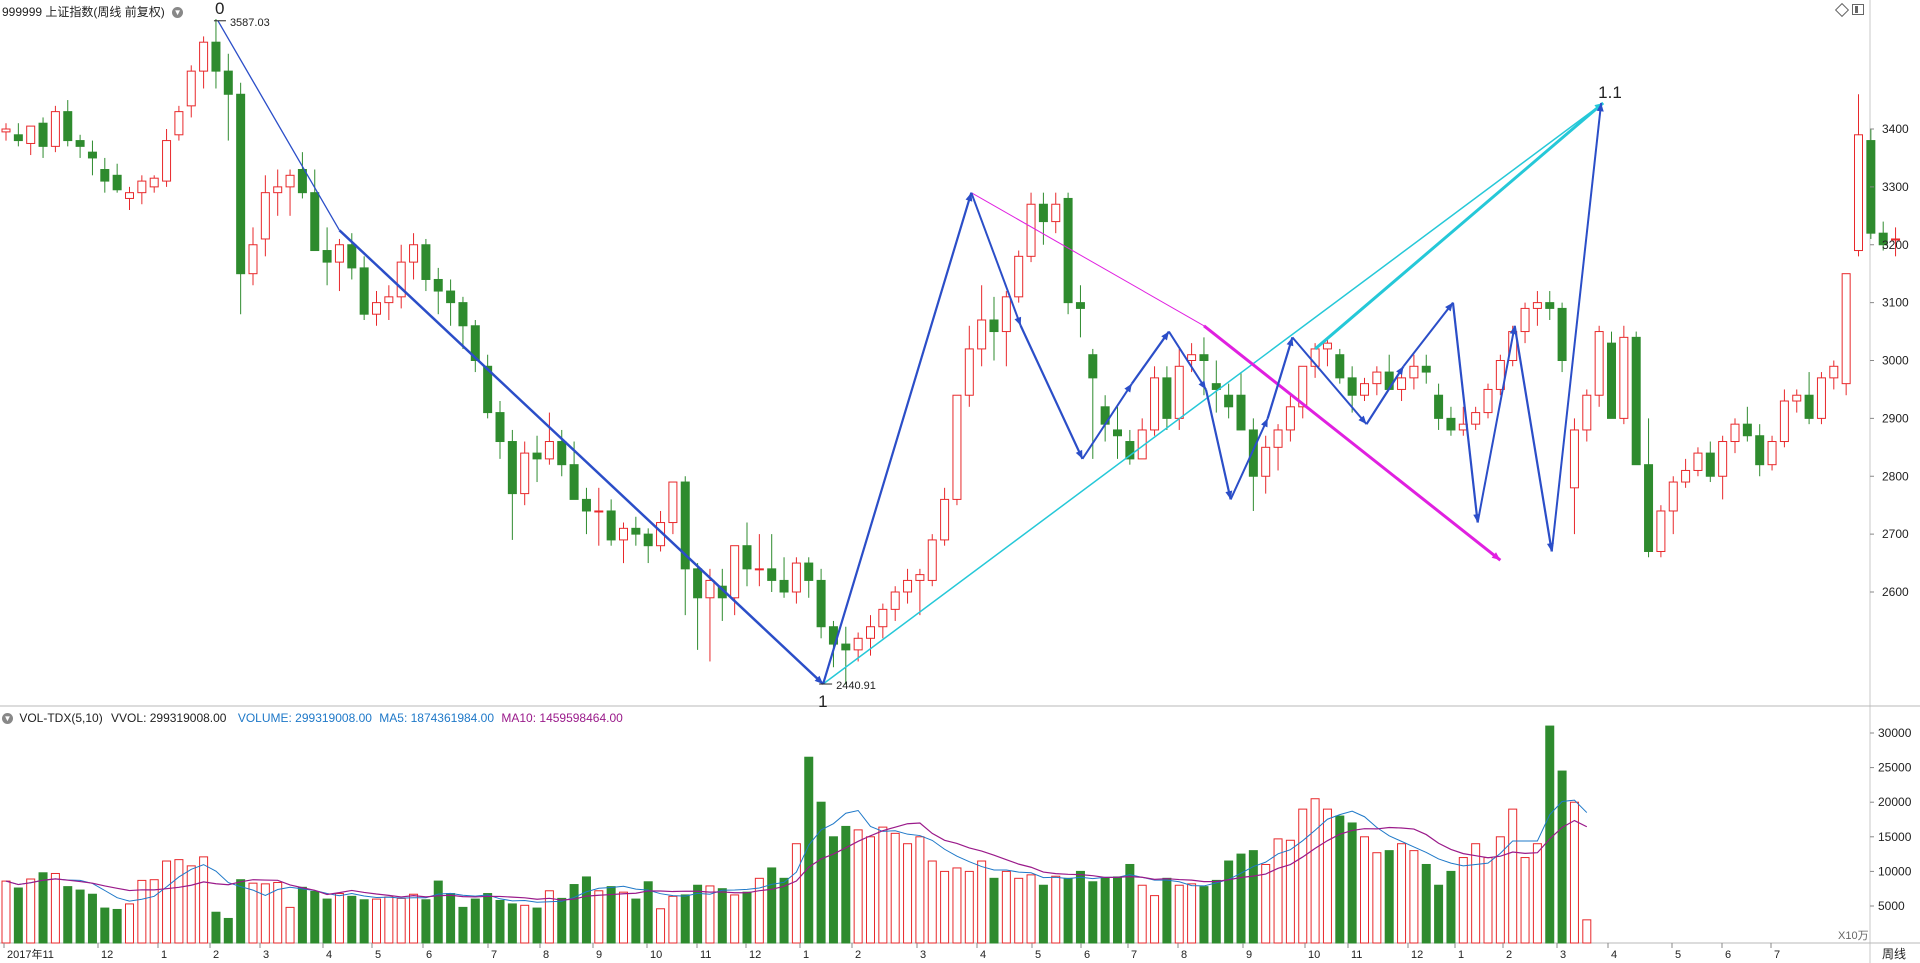 This screenshot has width=1920, height=963. What do you see at coordinates (1894, 954) in the screenshot?
I see `period-label: 周线` at bounding box center [1894, 954].